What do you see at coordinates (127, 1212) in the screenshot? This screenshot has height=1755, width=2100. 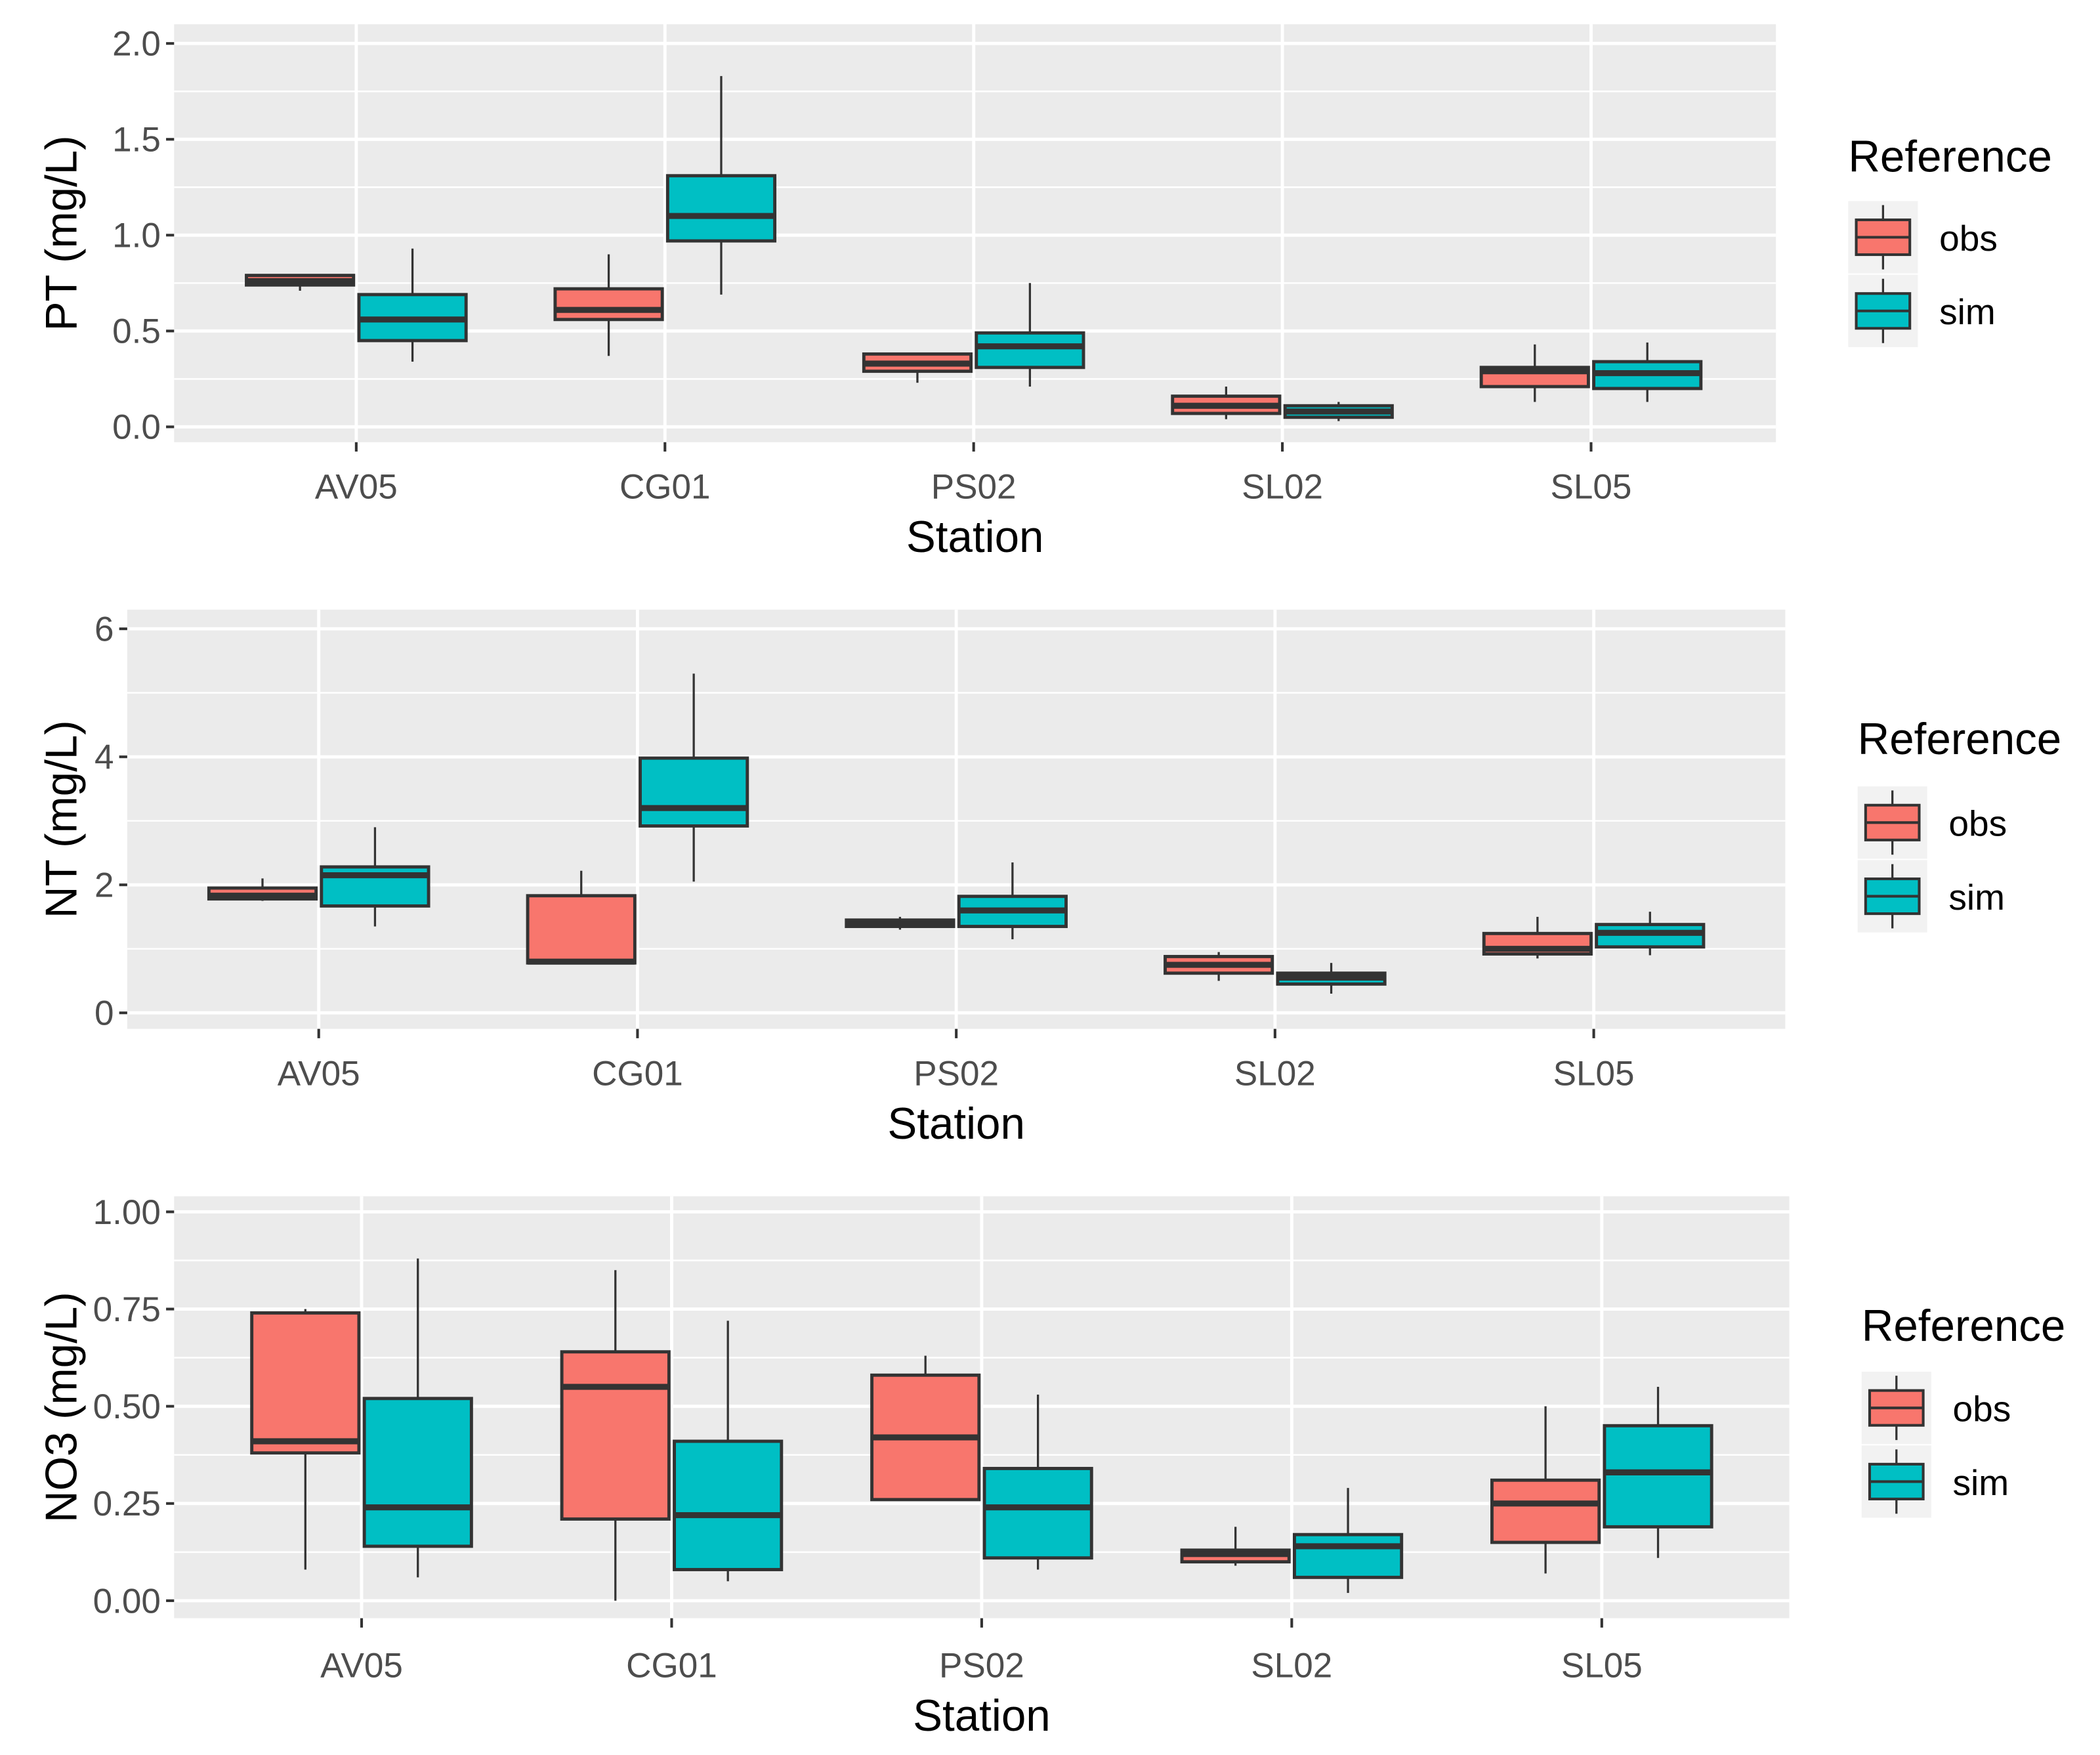 I see `y-tick-label: 1.00` at bounding box center [127, 1212].